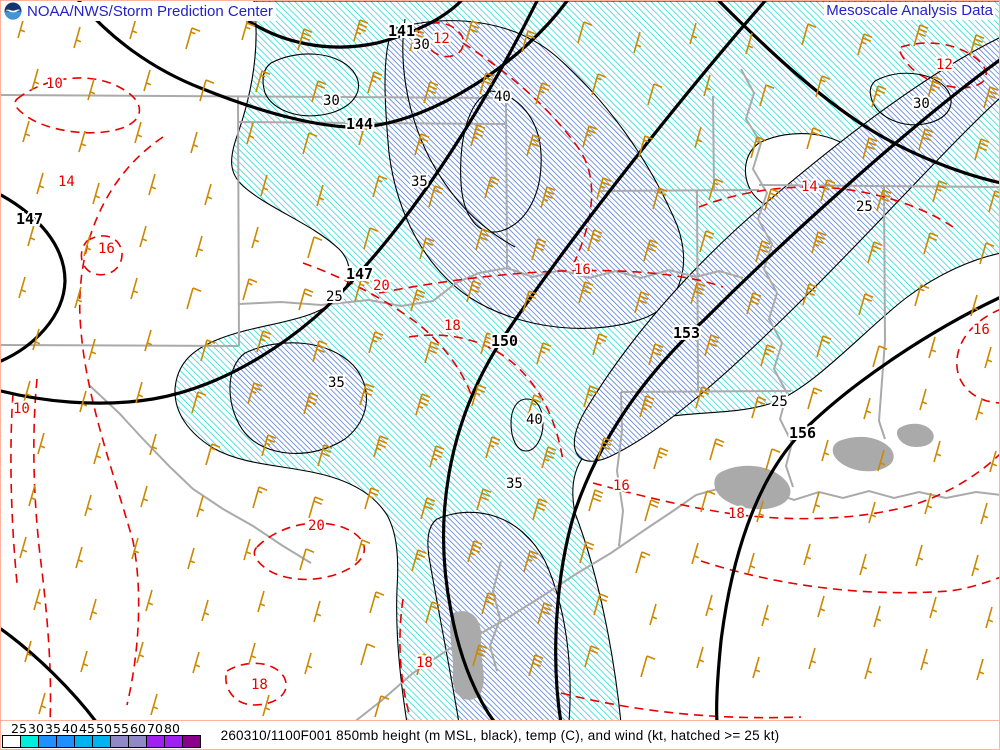 This screenshot has width=1000, height=750. I want to click on mesoscale-analysis-link: Mesoscale Analysis Data, so click(909, 11).